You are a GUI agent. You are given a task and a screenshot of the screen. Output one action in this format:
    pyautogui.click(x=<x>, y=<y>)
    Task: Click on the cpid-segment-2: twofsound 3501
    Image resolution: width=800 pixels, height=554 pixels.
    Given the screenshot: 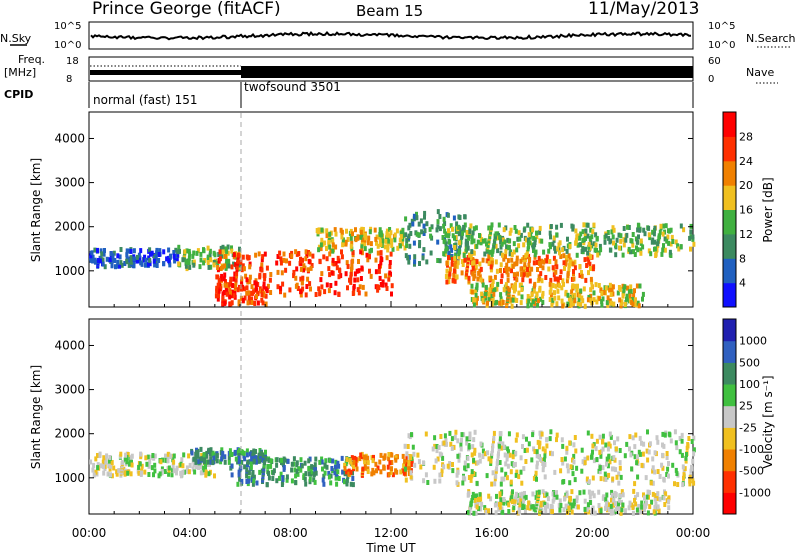 What is the action you would take?
    pyautogui.click(x=292, y=87)
    